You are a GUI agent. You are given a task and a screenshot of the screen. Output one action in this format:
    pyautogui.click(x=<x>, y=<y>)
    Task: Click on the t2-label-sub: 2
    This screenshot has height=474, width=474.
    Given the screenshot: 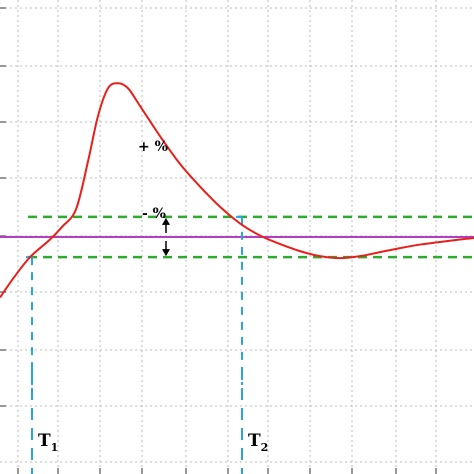 What is the action you would take?
    pyautogui.click(x=265, y=447)
    